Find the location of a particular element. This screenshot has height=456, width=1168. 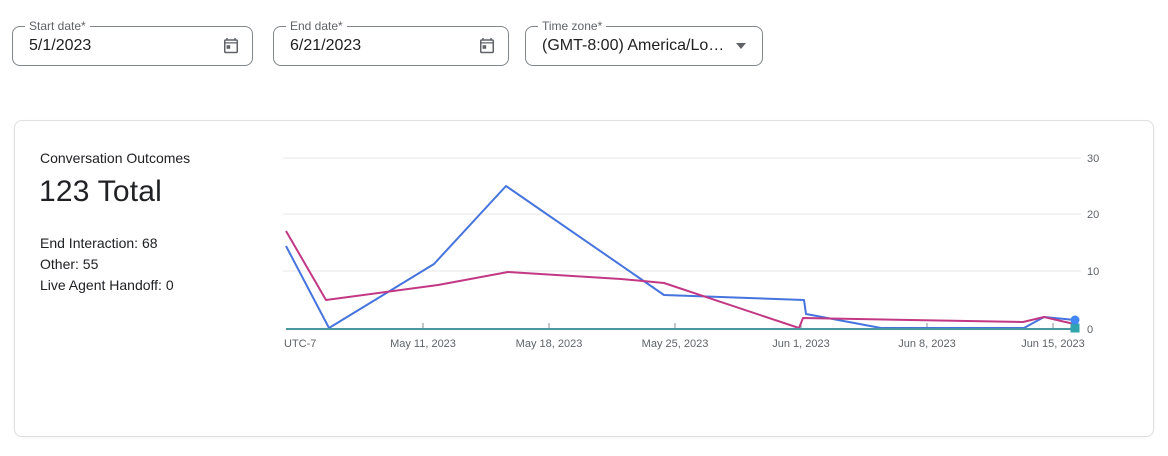

card-title: Conversation Outcomes is located at coordinates (115, 158).